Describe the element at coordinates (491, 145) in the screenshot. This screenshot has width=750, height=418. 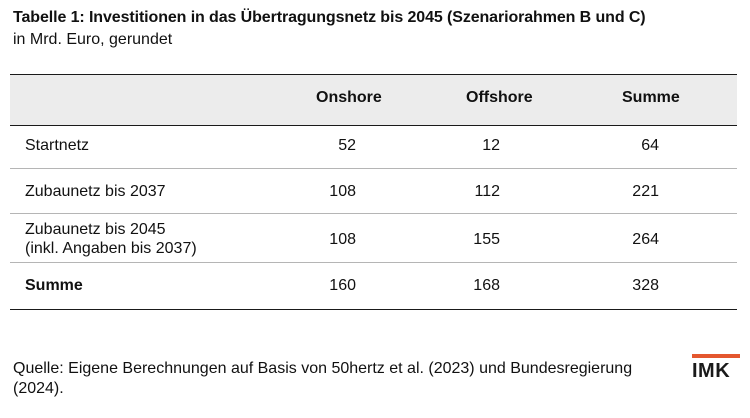
I see `cell-startnetz-offshore: 12` at that location.